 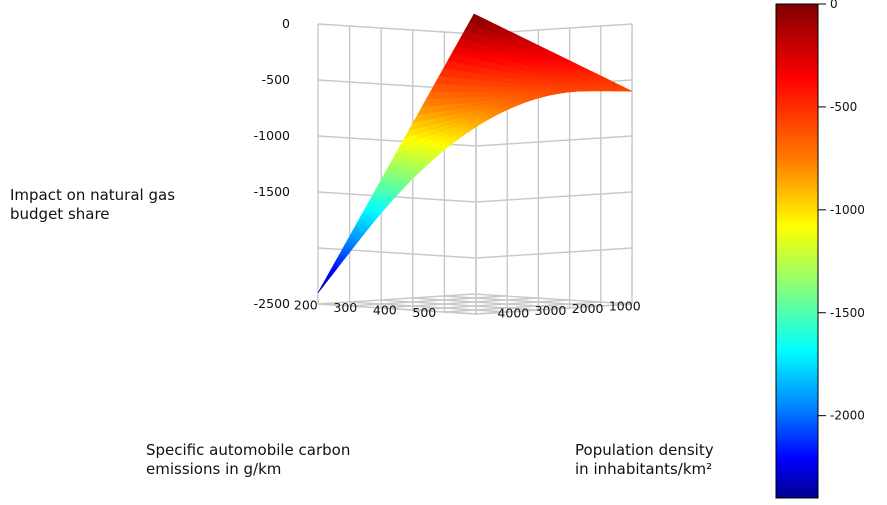 What do you see at coordinates (513, 313) in the screenshot?
I see `y-tick-label: 4000` at bounding box center [513, 313].